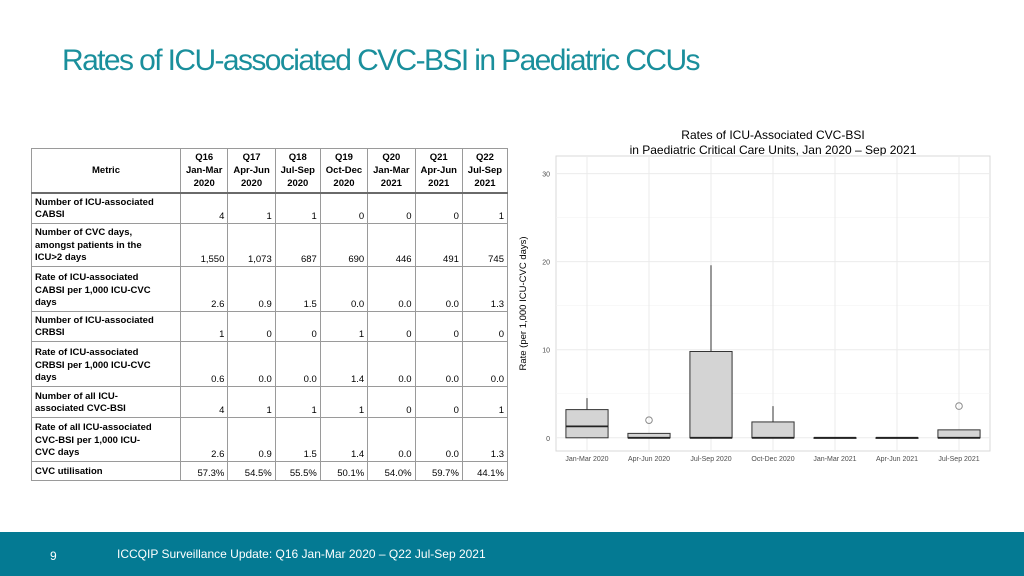 The image size is (1024, 576). What do you see at coordinates (251, 244) in the screenshot?
I see `table-cell: 1,073` at bounding box center [251, 244].